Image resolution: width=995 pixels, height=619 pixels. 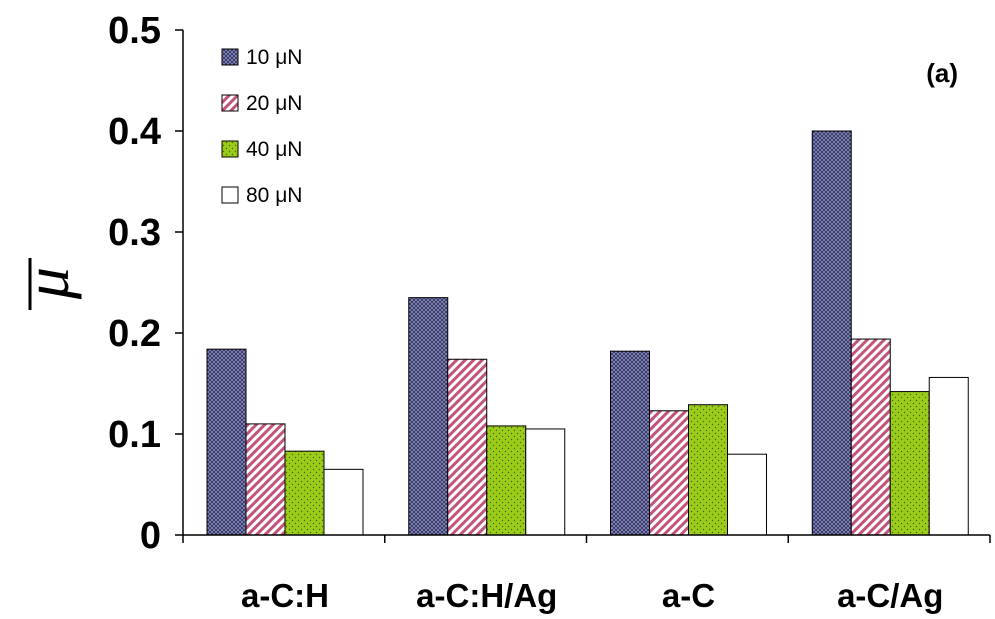 What do you see at coordinates (46, 283) in the screenshot?
I see `y-axis-label: μ` at bounding box center [46, 283].